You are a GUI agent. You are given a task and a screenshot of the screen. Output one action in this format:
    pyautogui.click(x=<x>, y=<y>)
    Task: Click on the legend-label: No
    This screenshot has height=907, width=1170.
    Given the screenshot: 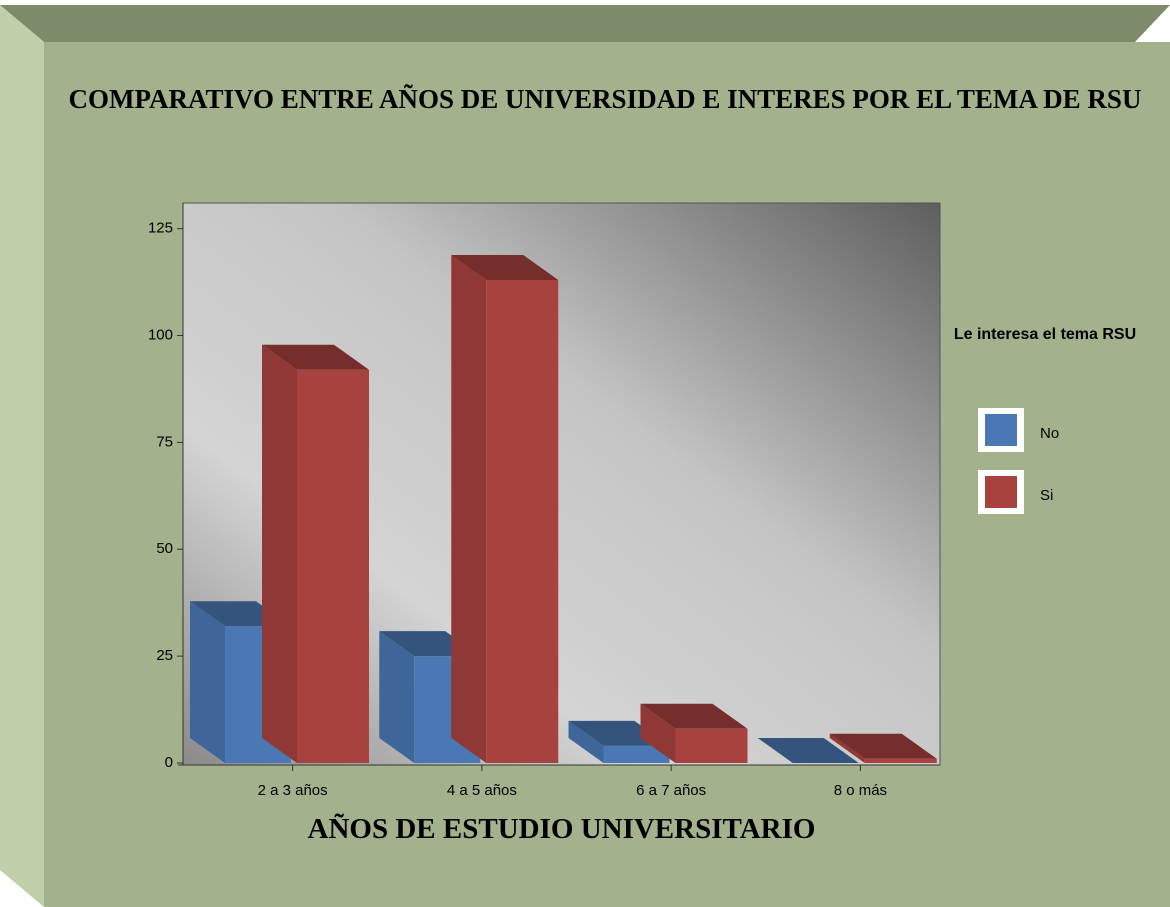 What is the action you would take?
    pyautogui.click(x=1049, y=433)
    